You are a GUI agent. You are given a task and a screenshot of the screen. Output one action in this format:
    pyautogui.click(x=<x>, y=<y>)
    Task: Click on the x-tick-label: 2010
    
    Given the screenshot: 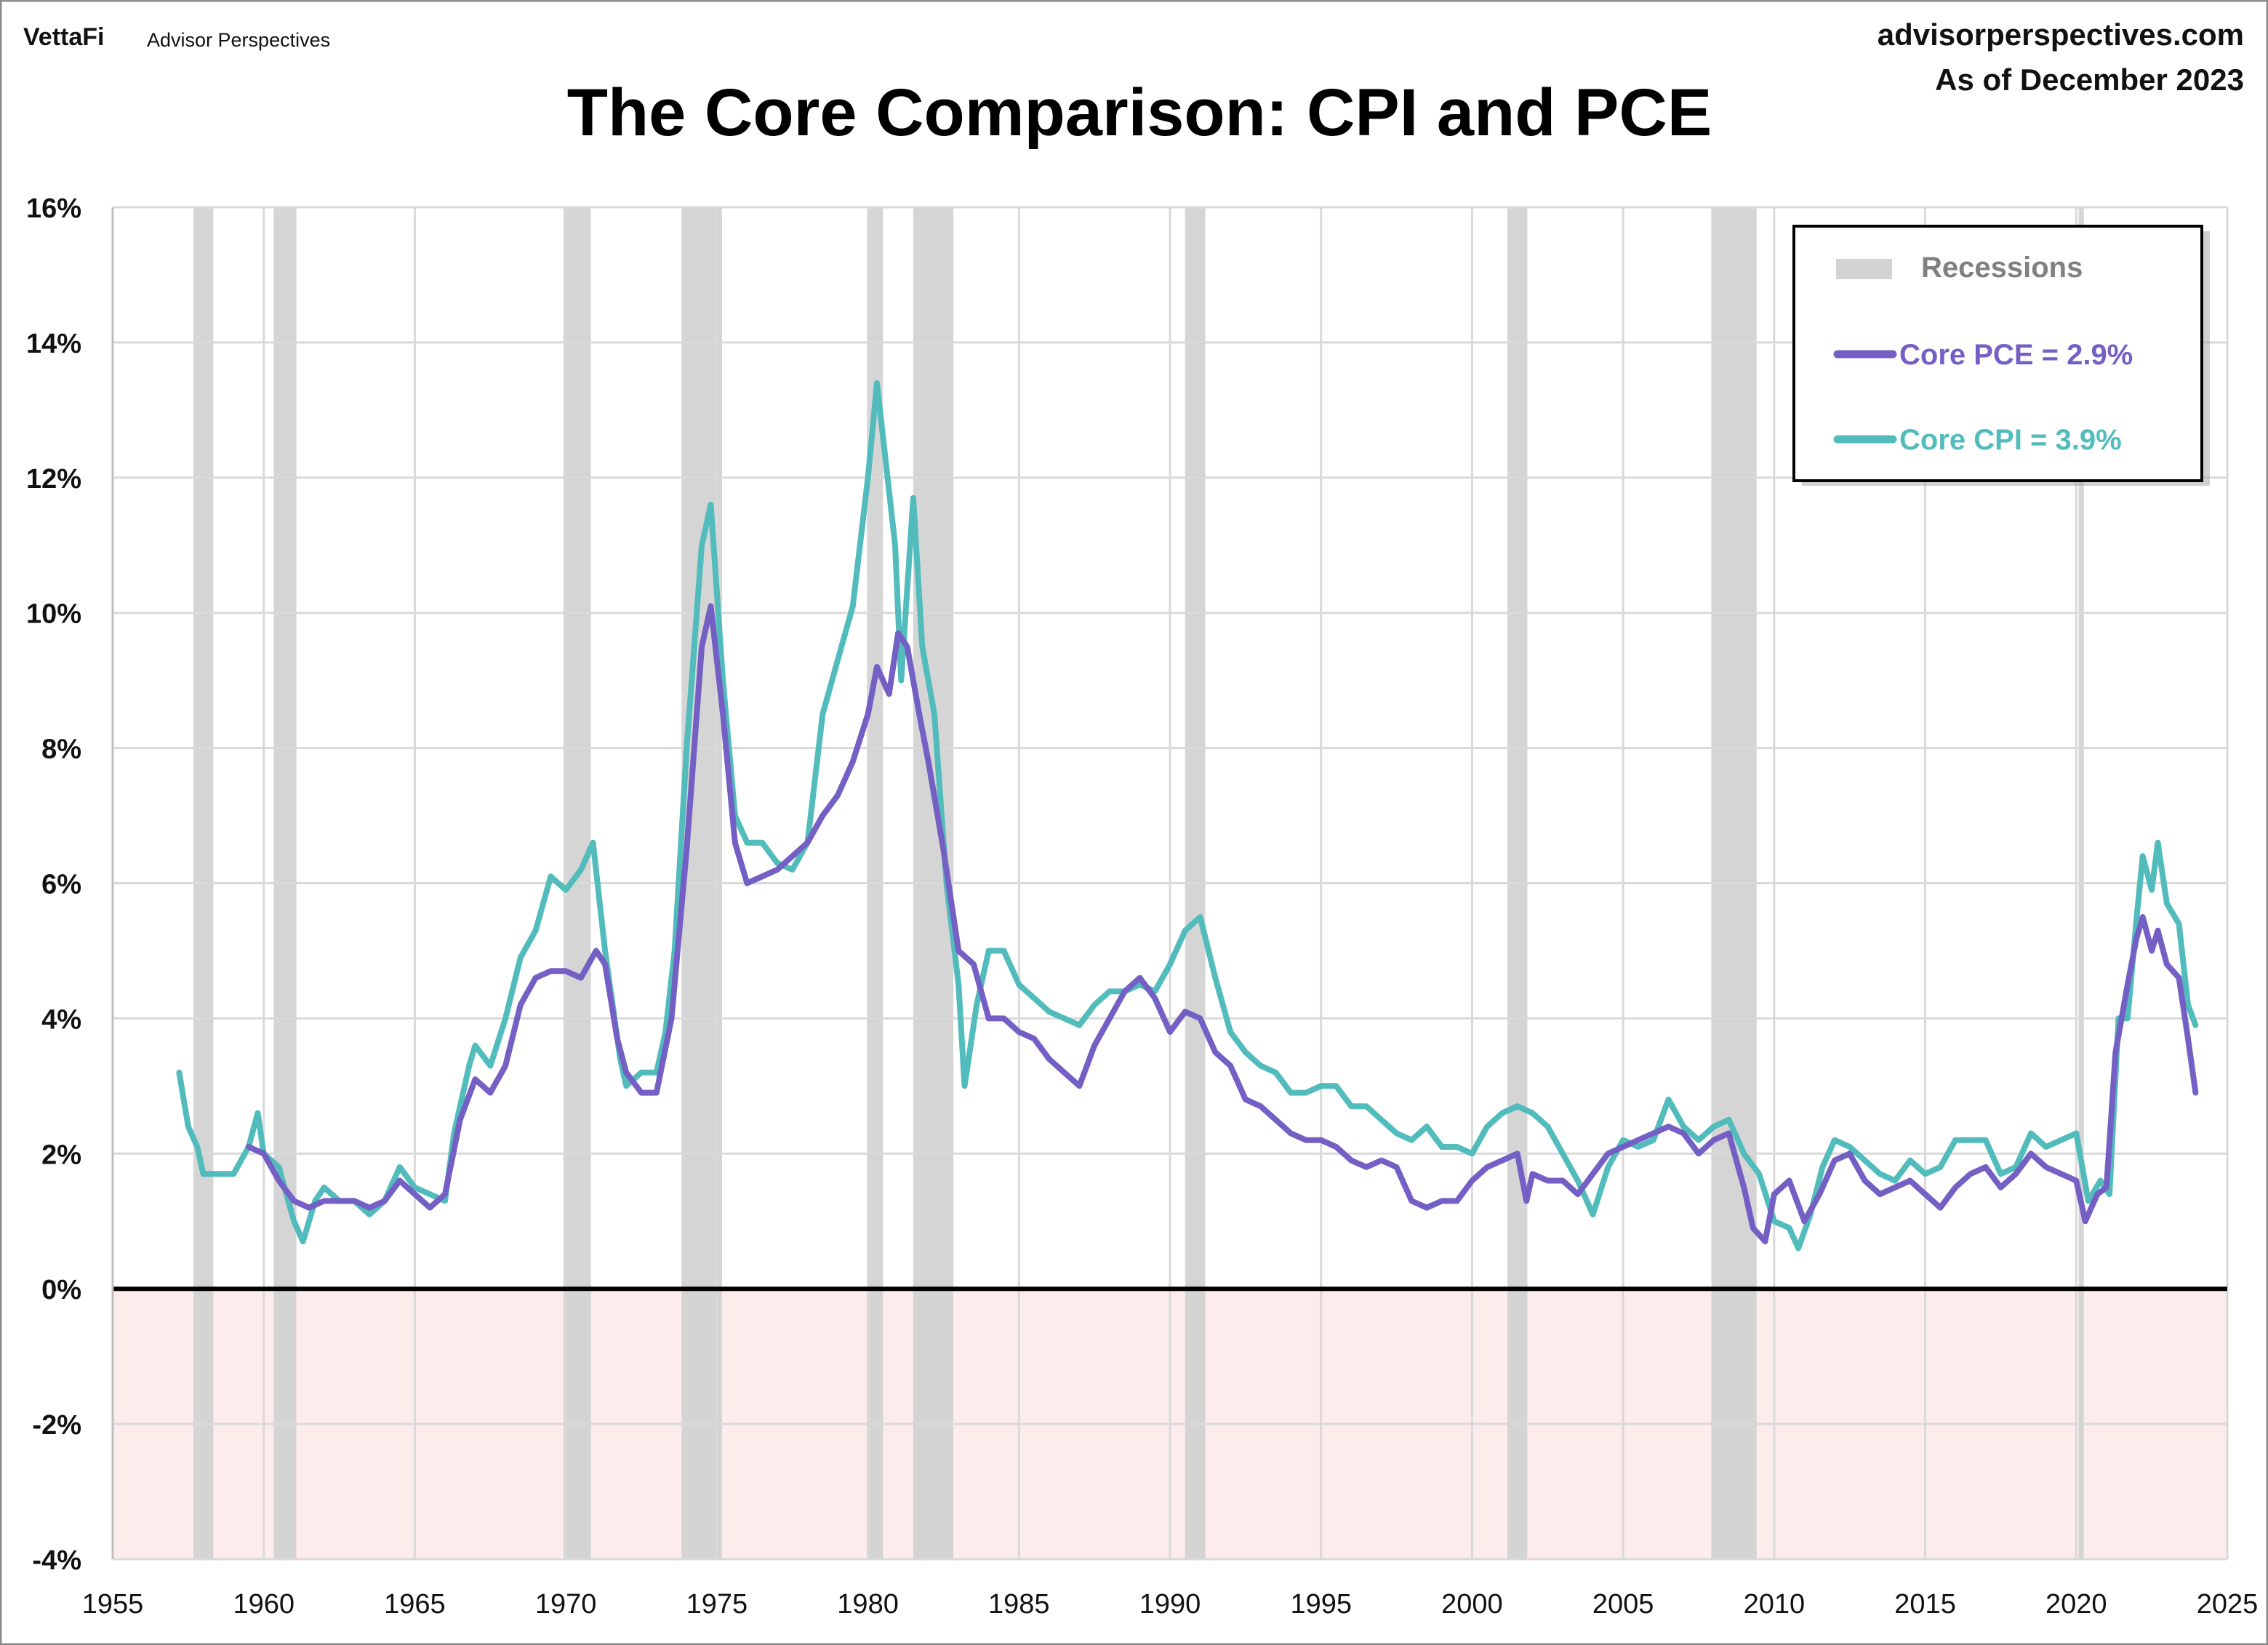 What is the action you would take?
    pyautogui.click(x=1775, y=1604)
    